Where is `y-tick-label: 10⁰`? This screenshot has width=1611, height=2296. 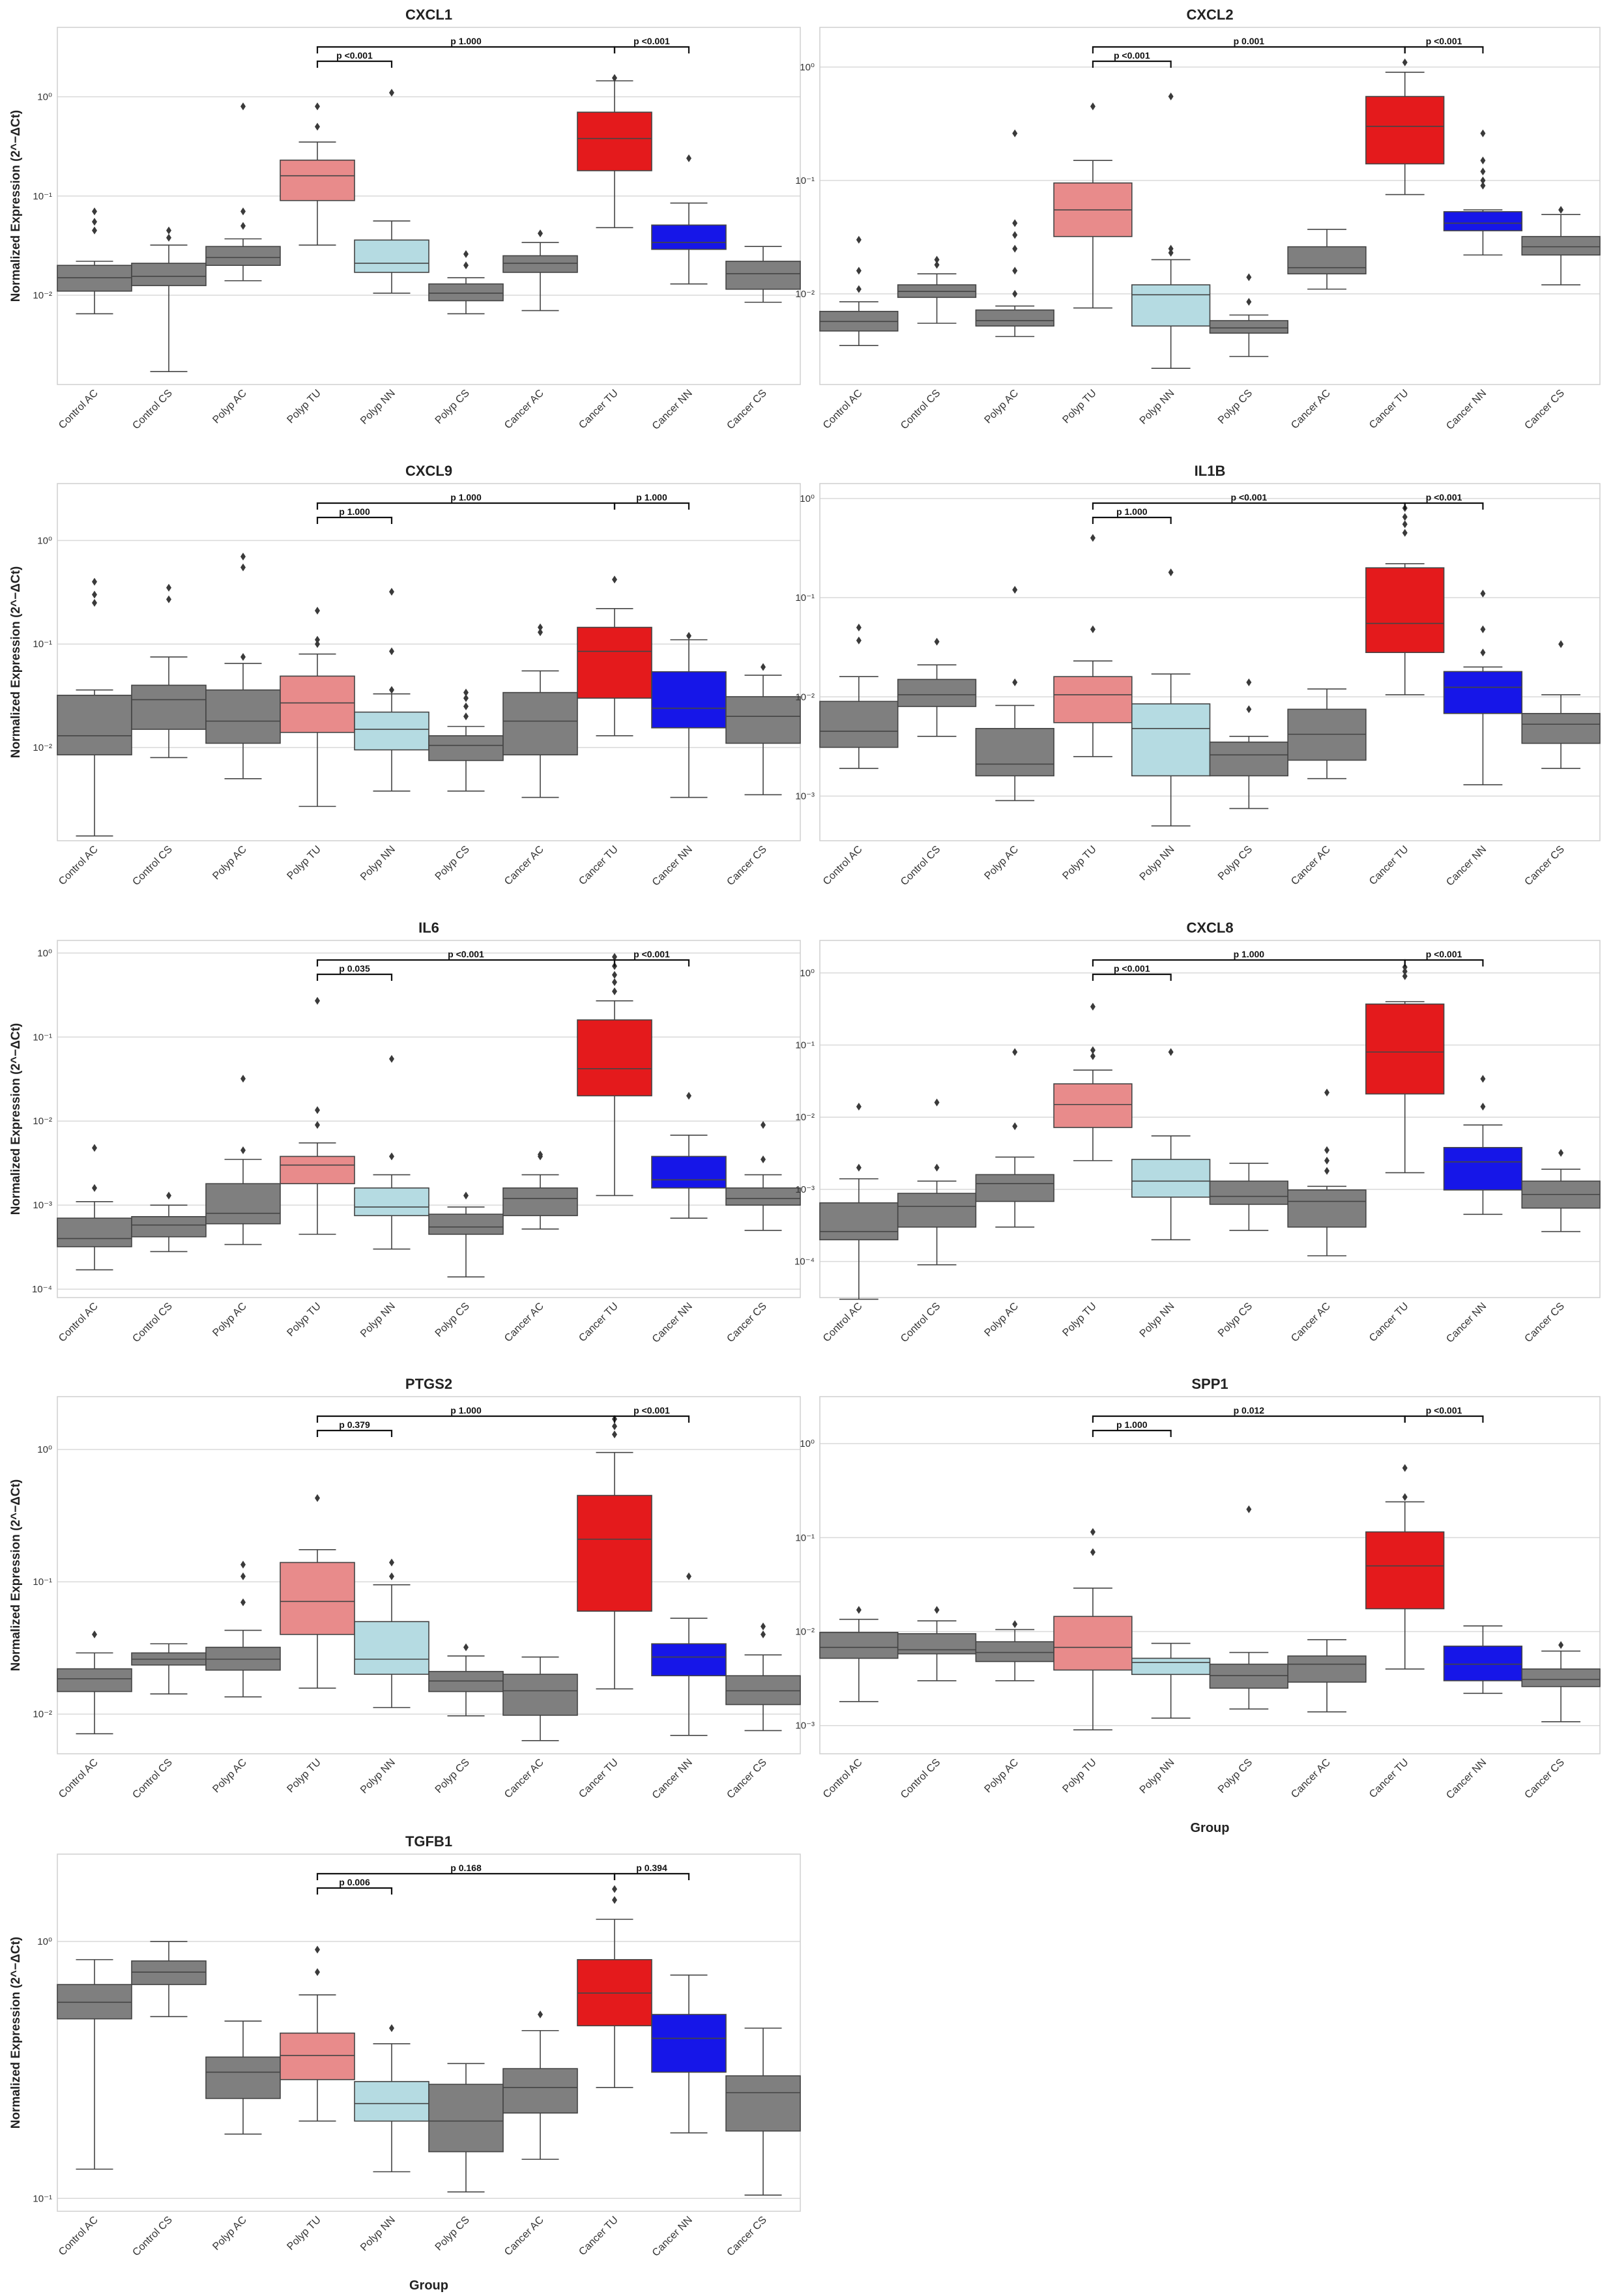
y-tick-label: 10⁰ is located at coordinates (44, 1941).